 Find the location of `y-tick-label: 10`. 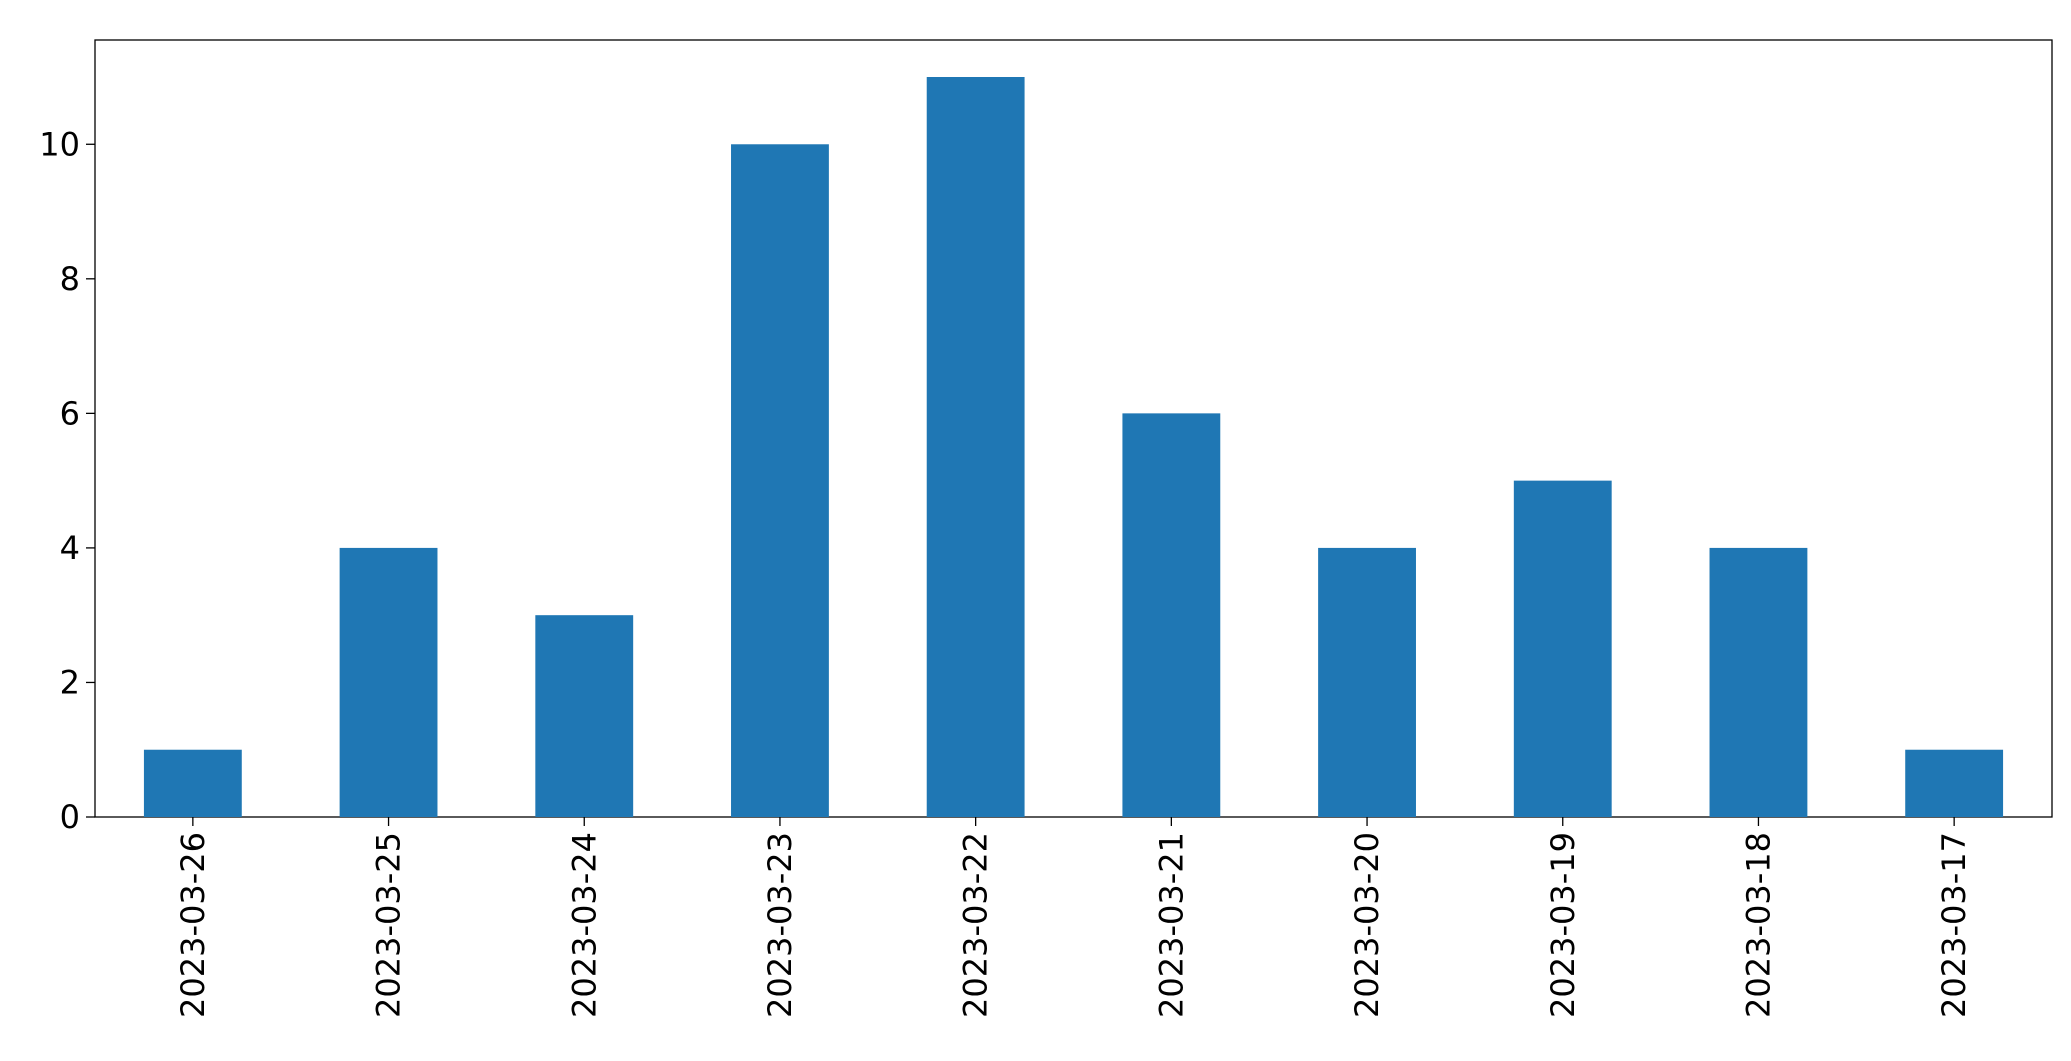

y-tick-label: 10 is located at coordinates (59, 144).